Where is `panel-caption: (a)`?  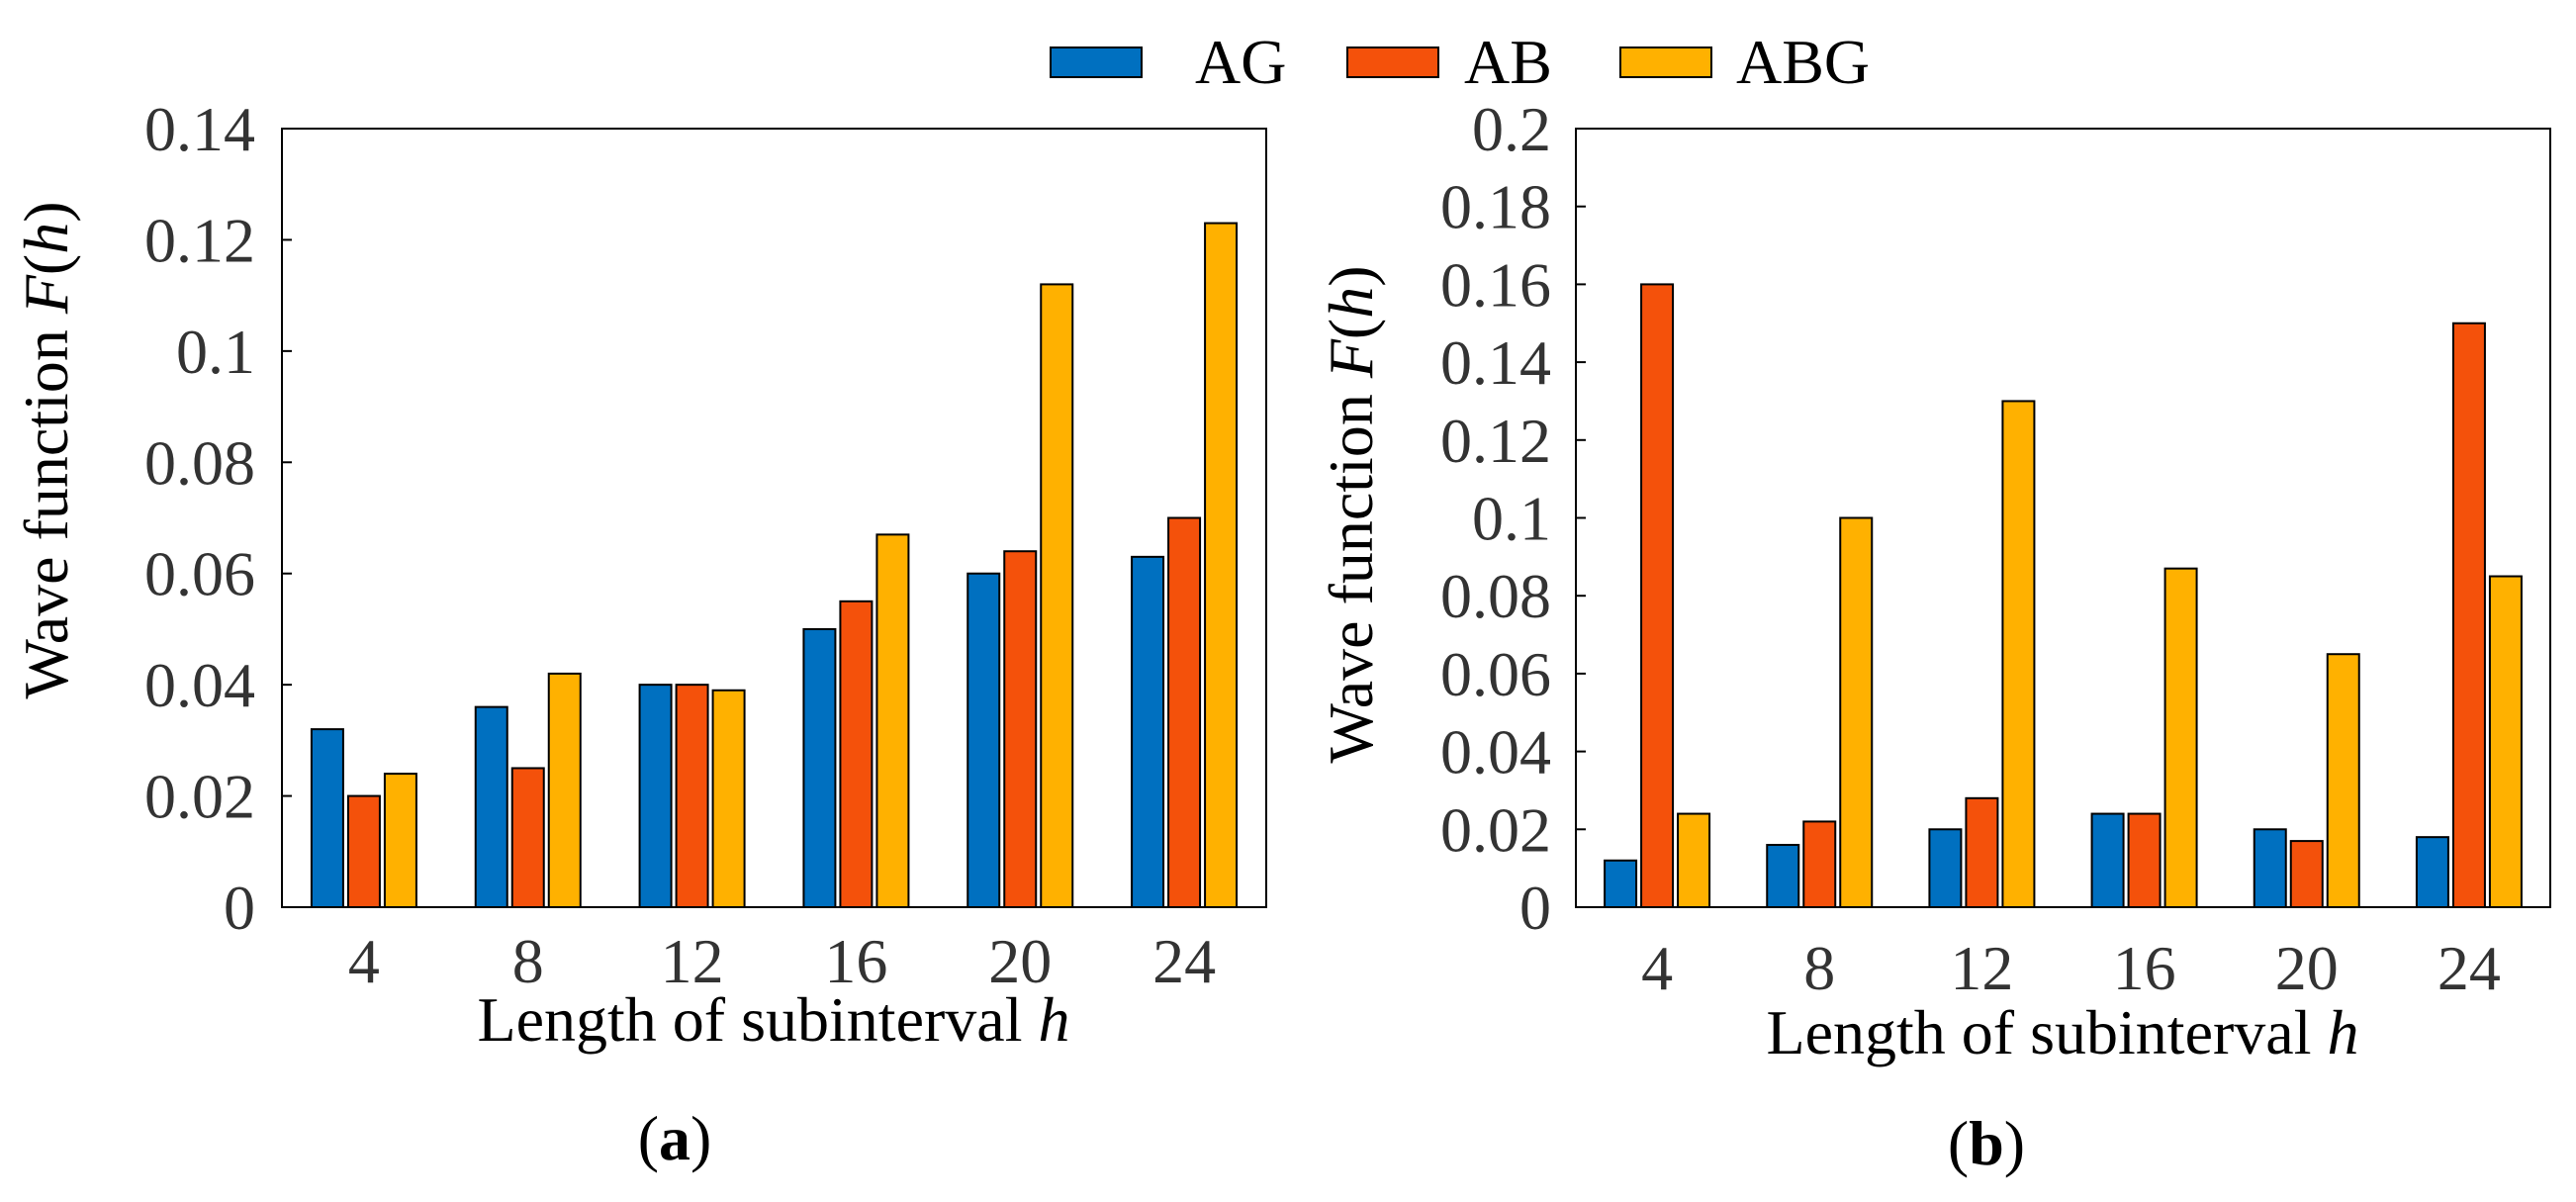 panel-caption: (a) is located at coordinates (675, 1138).